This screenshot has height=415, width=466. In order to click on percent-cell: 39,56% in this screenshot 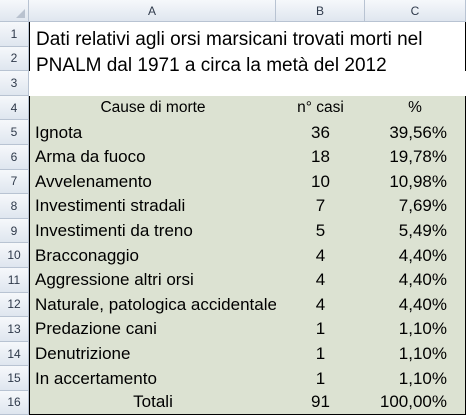, I will do `click(415, 132)`.